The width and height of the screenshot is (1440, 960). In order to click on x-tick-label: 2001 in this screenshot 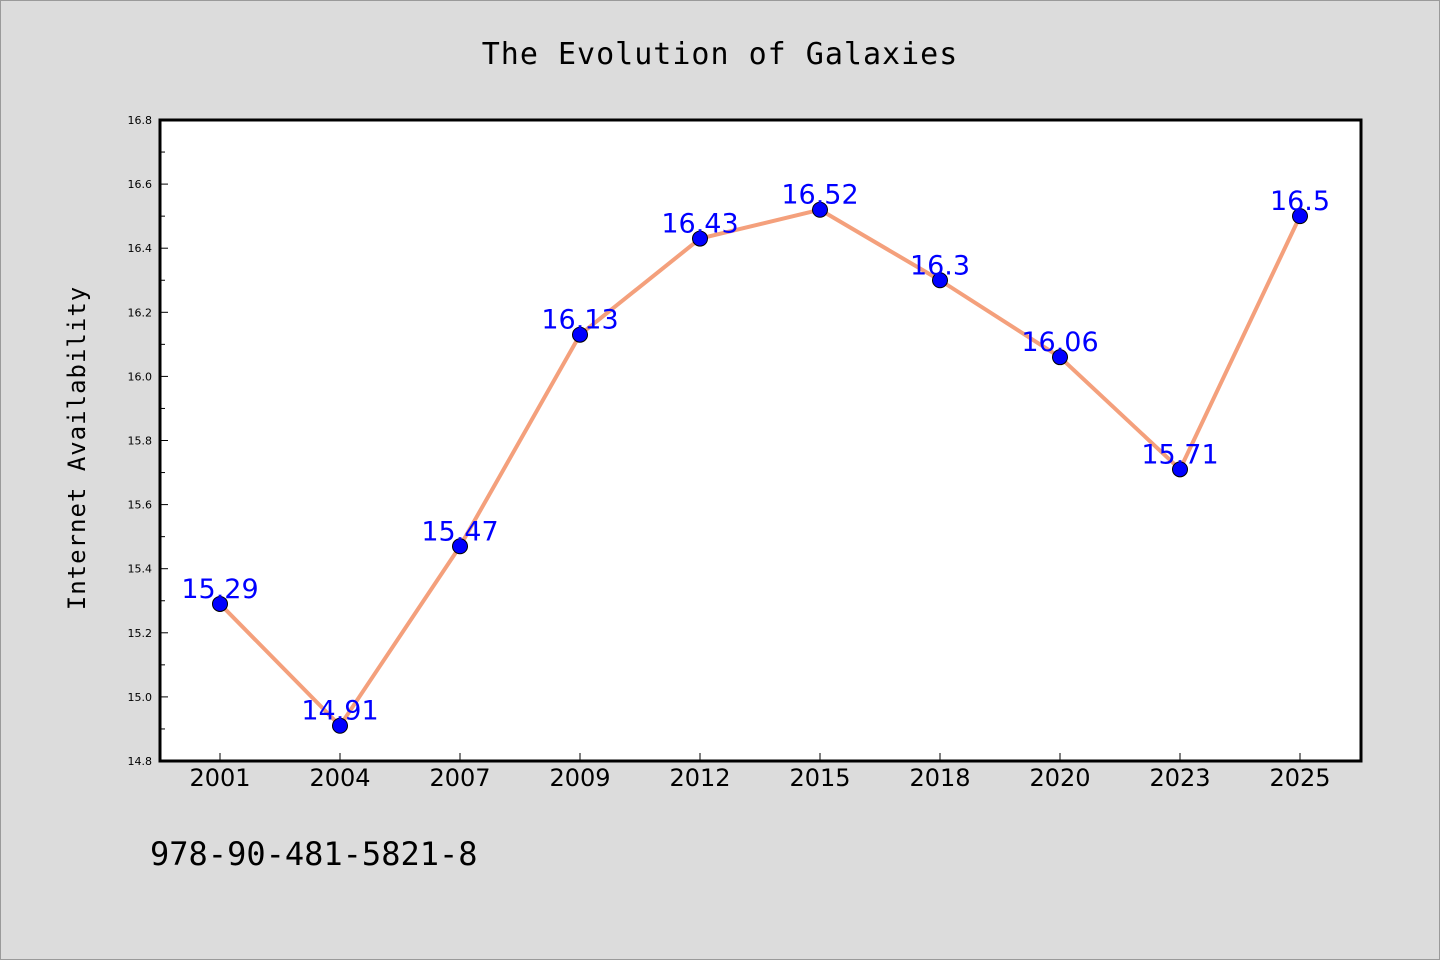, I will do `click(219, 778)`.